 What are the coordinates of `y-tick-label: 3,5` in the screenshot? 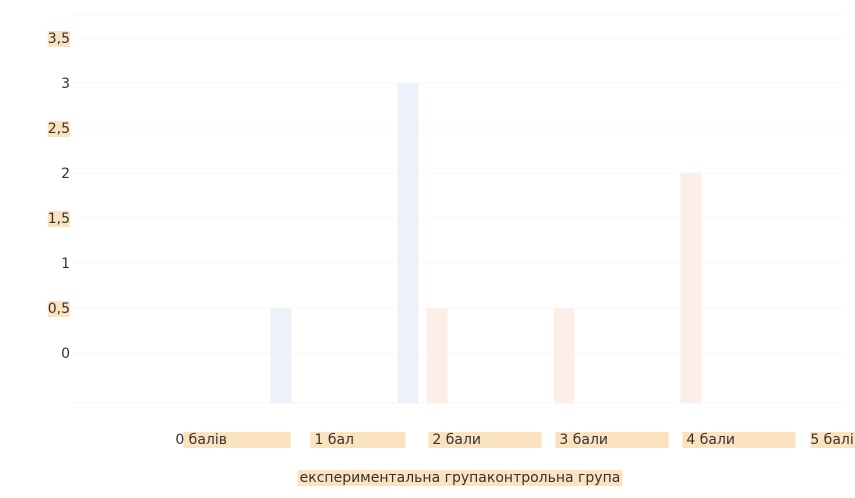 It's located at (59, 39).